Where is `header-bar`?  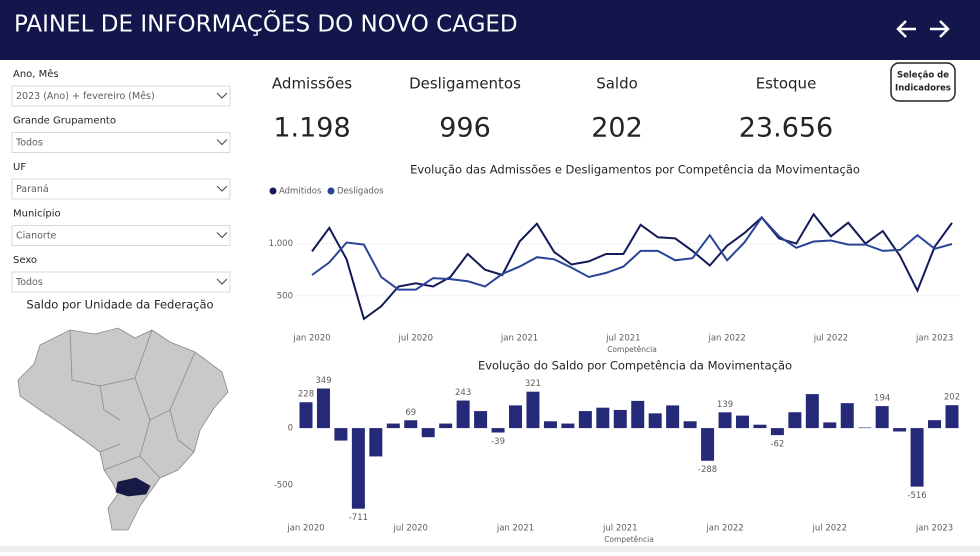 header-bar is located at coordinates (490, 30).